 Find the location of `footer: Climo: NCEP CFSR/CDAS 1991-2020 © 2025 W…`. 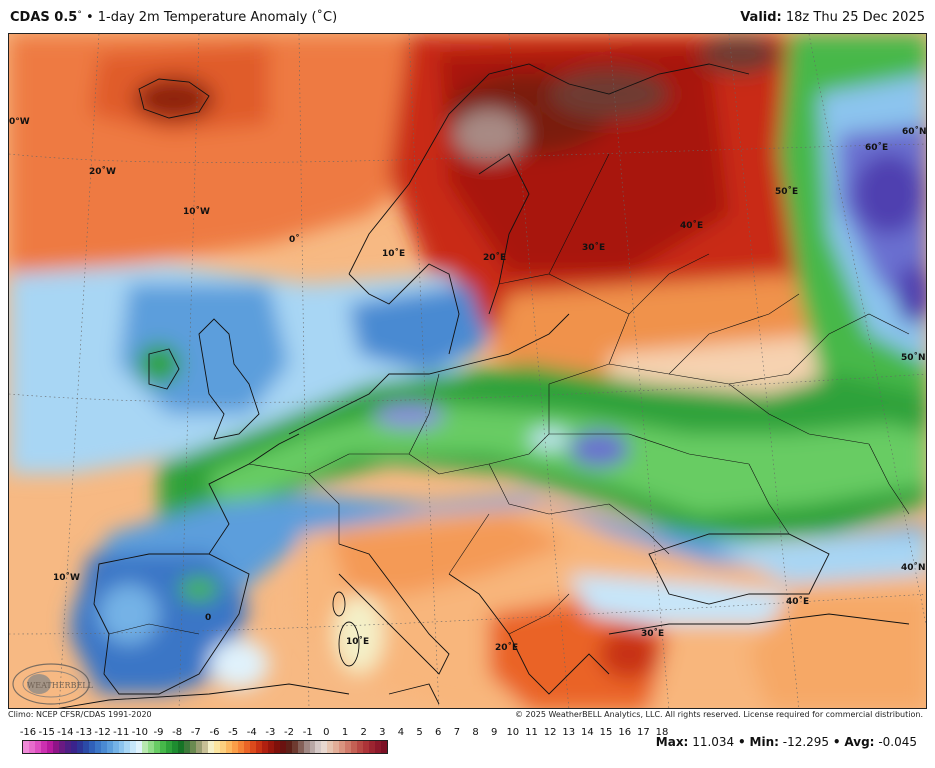

footer: Climo: NCEP CFSR/CDAS 1991-2020 © 2025 W… is located at coordinates (467, 738).